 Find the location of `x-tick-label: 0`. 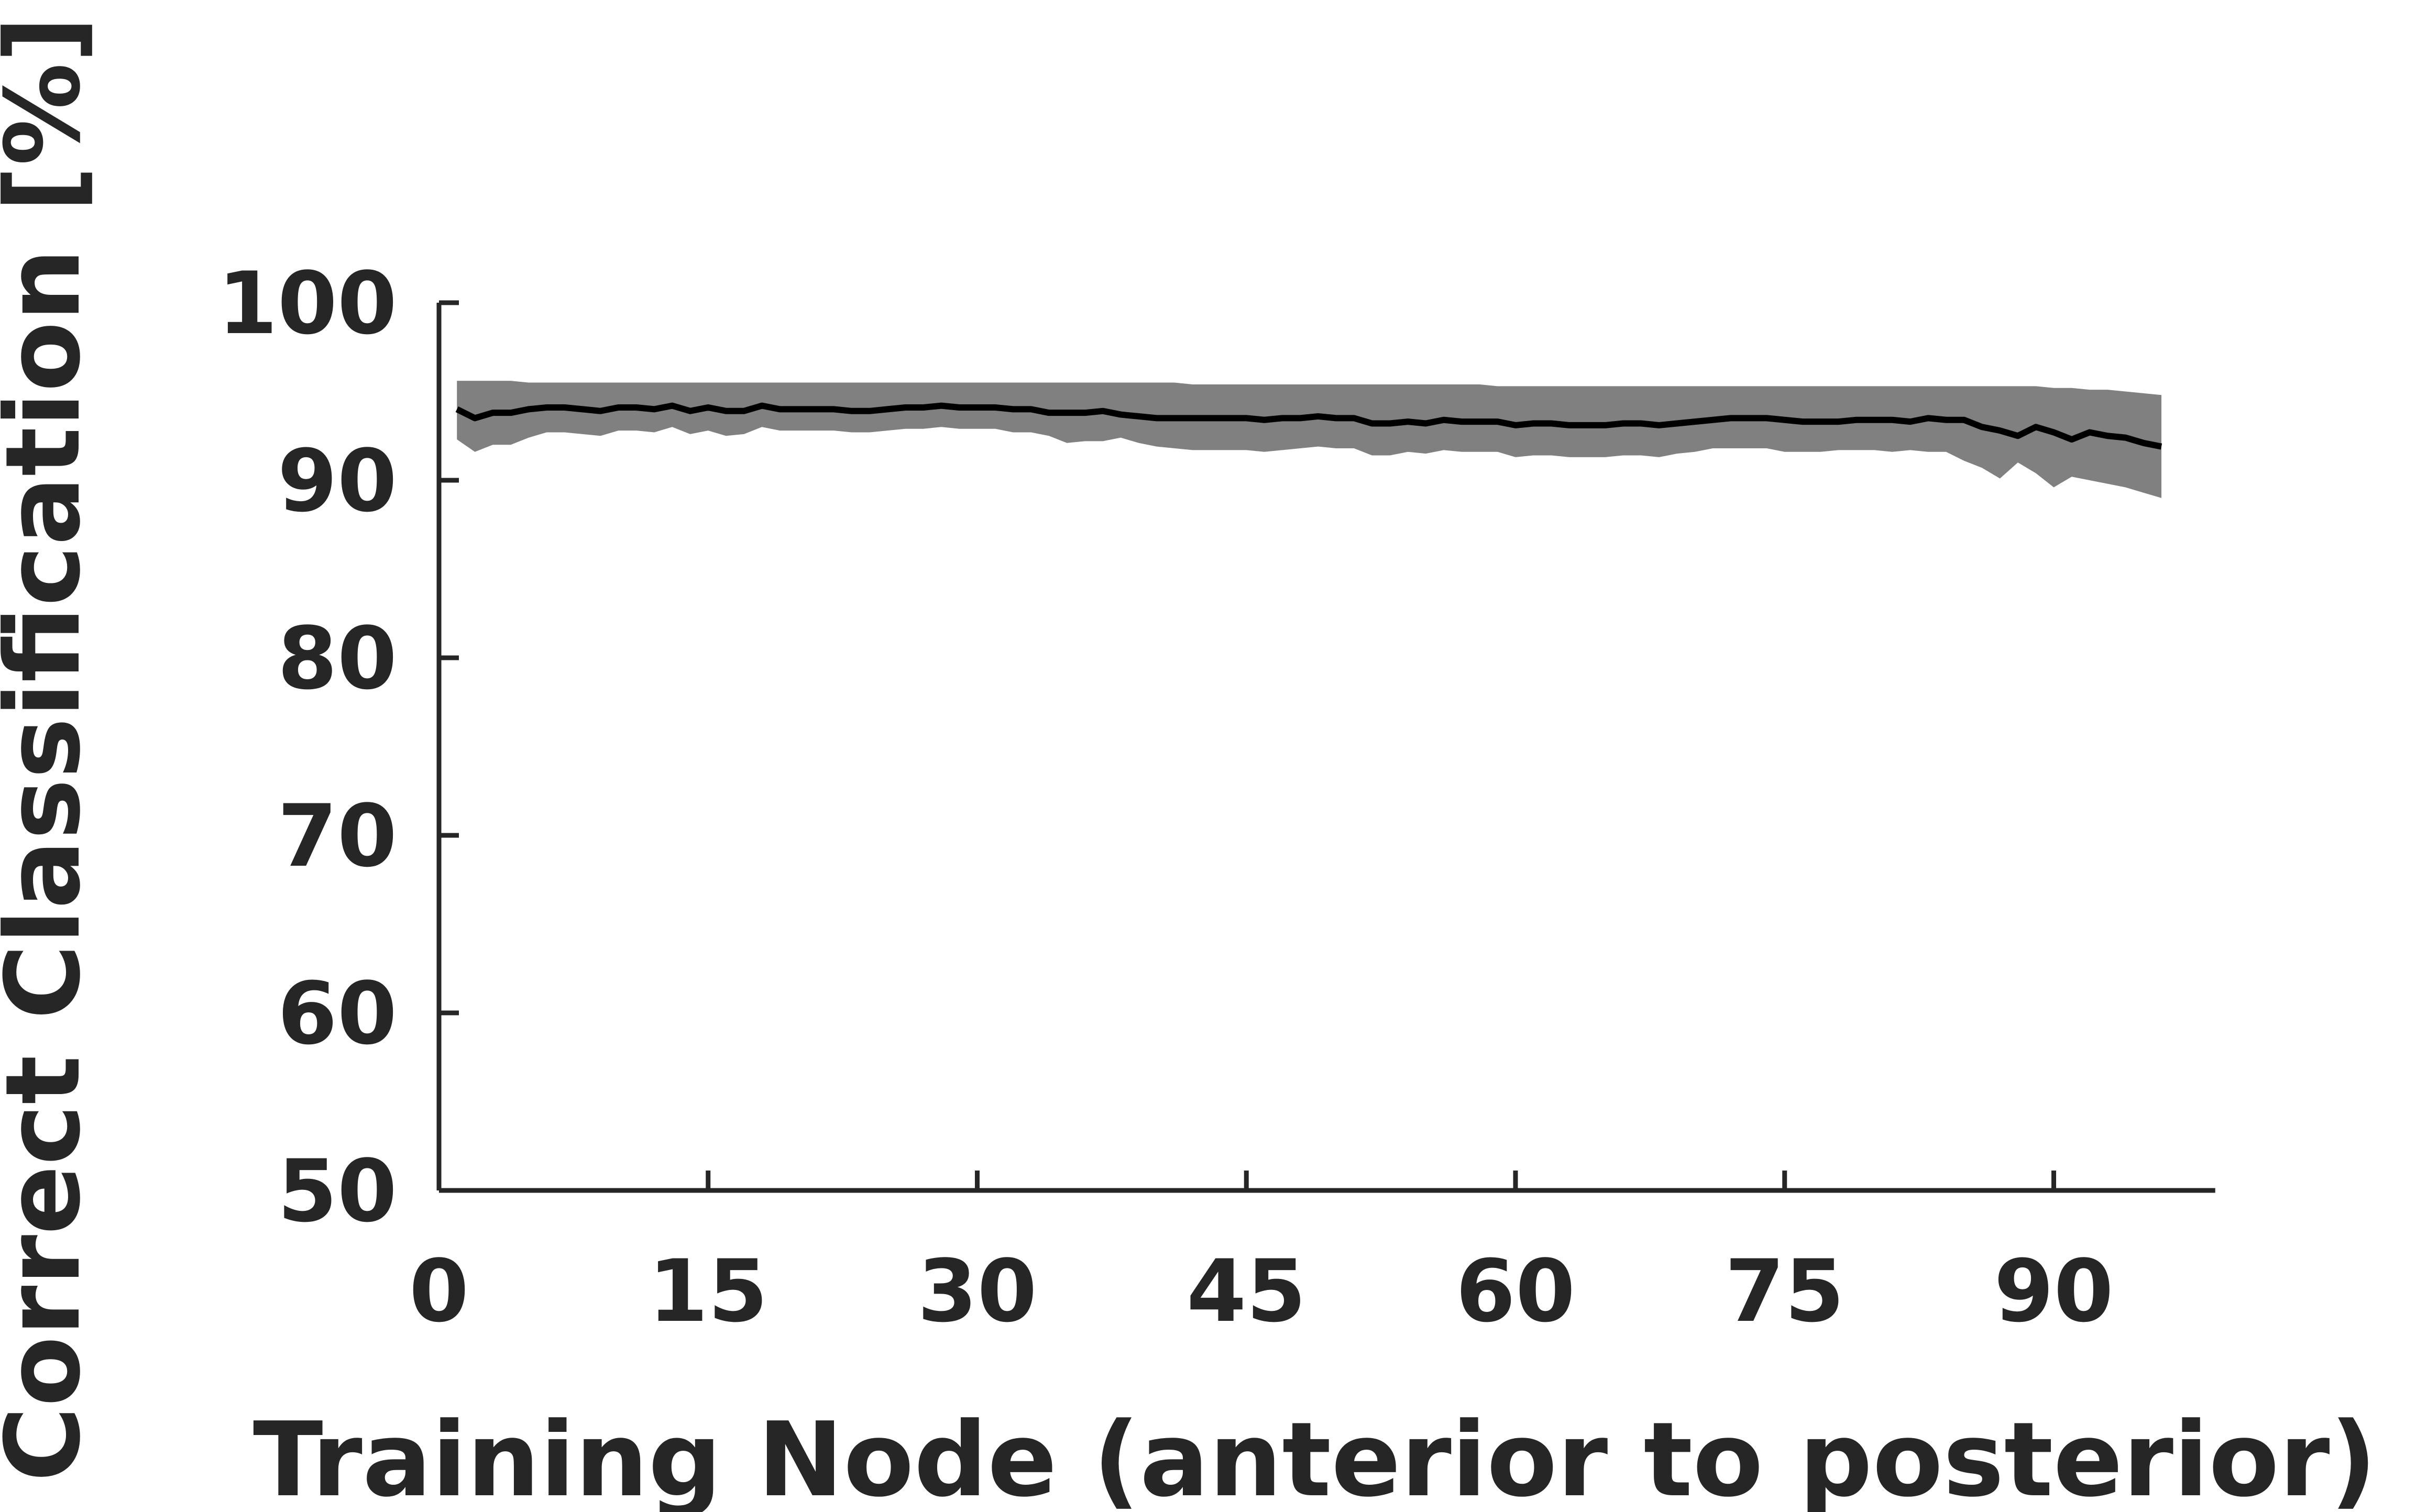

x-tick-label: 0 is located at coordinates (439, 1291).